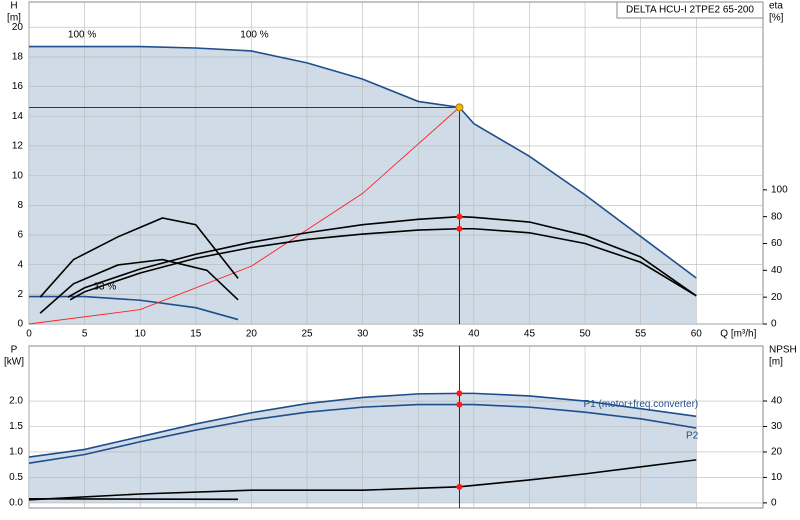  What do you see at coordinates (105, 287) in the screenshot?
I see `annotation: 33 %` at bounding box center [105, 287].